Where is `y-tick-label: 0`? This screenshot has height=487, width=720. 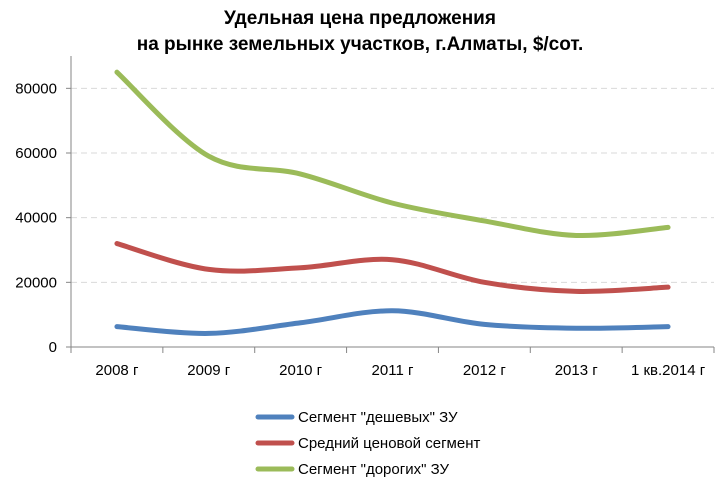 y-tick-label: 0 is located at coordinates (53, 347).